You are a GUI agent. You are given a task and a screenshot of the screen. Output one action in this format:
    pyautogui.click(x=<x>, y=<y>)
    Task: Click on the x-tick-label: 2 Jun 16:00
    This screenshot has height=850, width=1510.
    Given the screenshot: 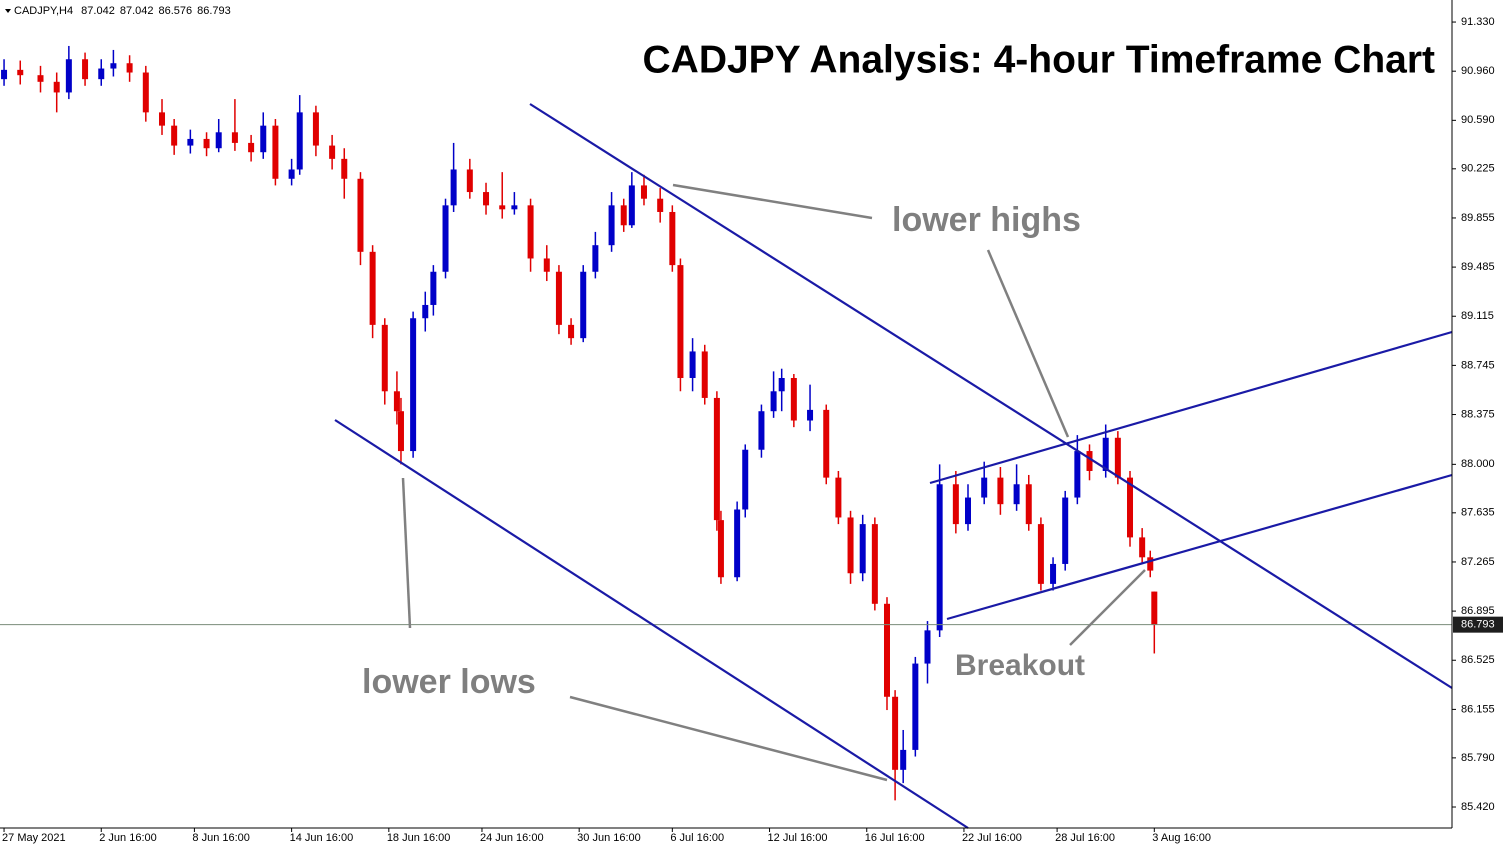 What is the action you would take?
    pyautogui.click(x=128, y=838)
    